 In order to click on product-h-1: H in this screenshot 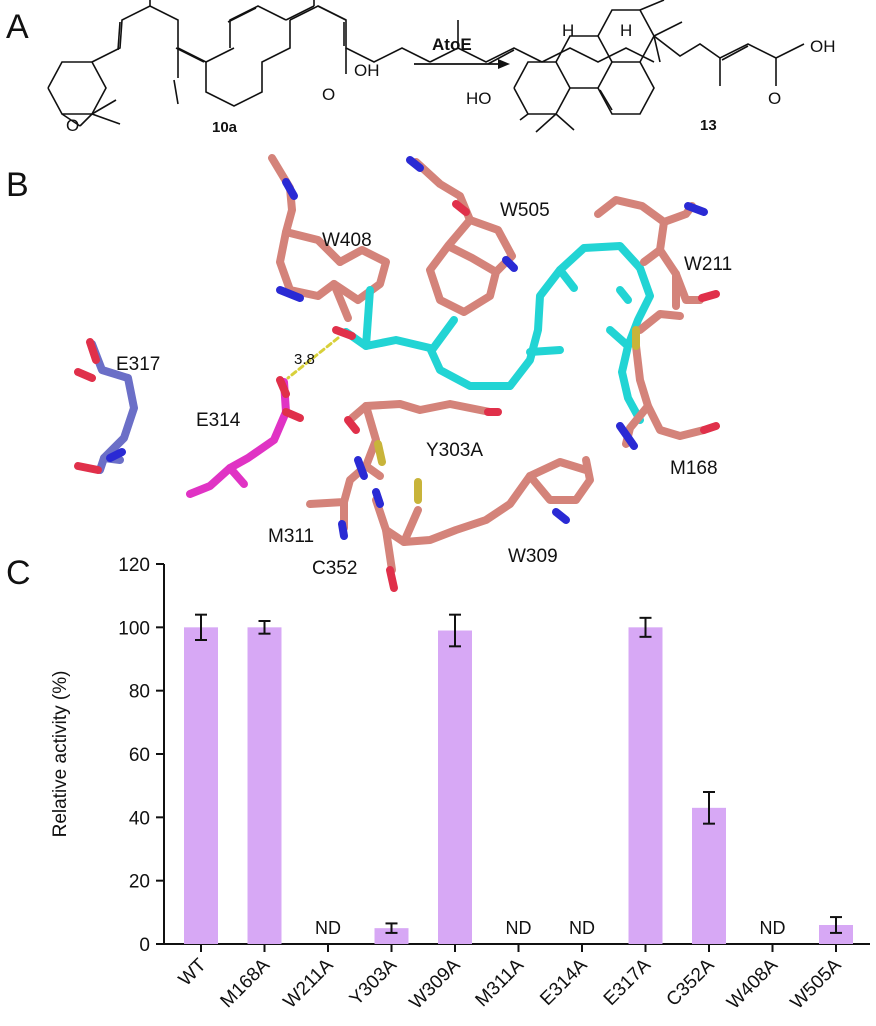, I will do `click(626, 30)`.